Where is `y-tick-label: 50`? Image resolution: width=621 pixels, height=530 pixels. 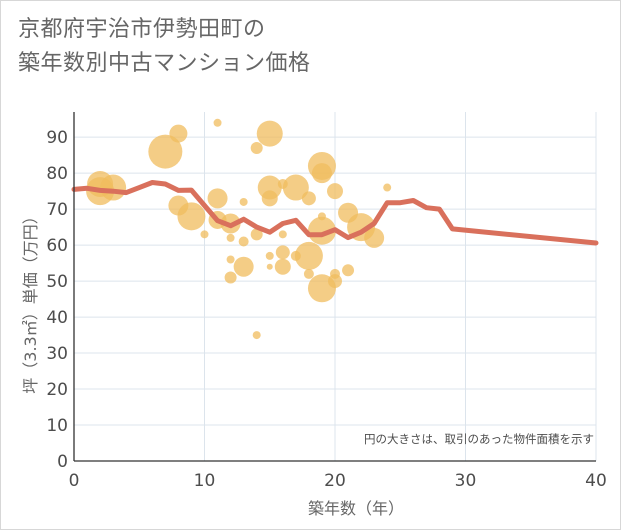
y-tick-label: 50 is located at coordinates (57, 282).